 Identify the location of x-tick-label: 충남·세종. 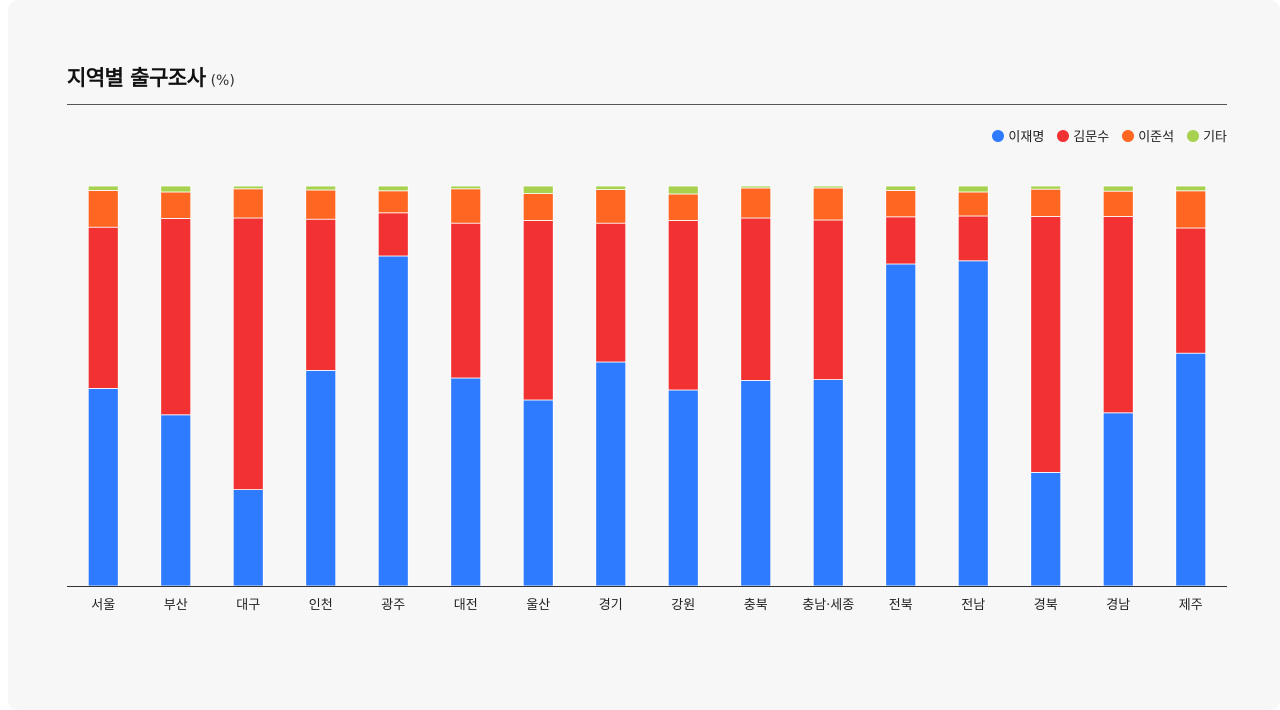
(828, 605).